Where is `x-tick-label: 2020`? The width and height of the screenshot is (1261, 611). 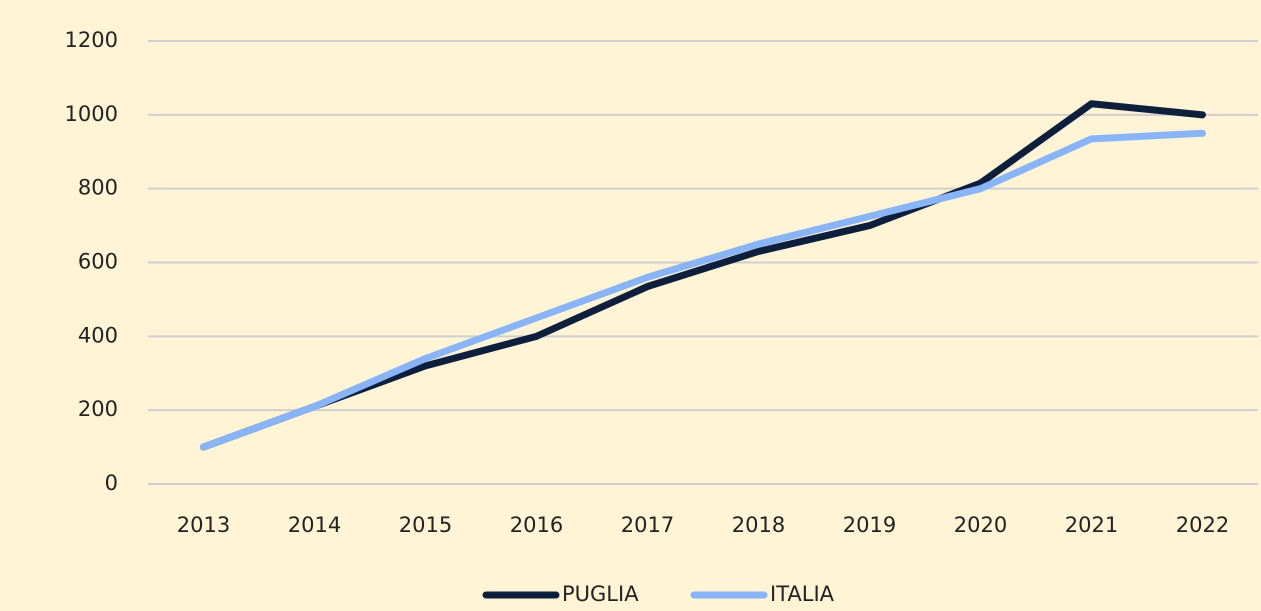
x-tick-label: 2020 is located at coordinates (980, 525).